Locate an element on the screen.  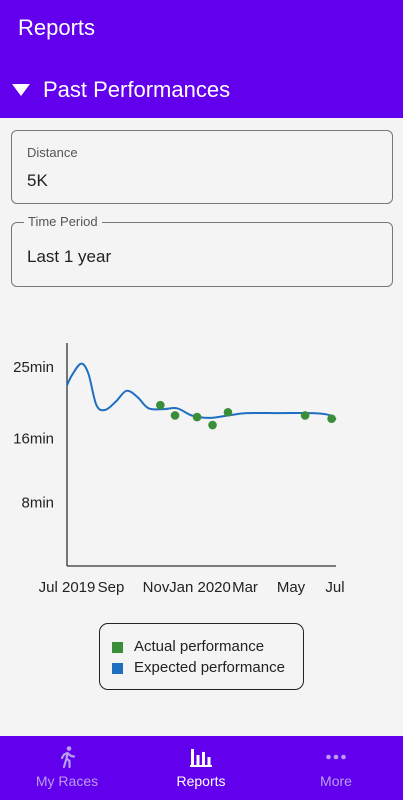
app-title: Reports is located at coordinates (57, 27).